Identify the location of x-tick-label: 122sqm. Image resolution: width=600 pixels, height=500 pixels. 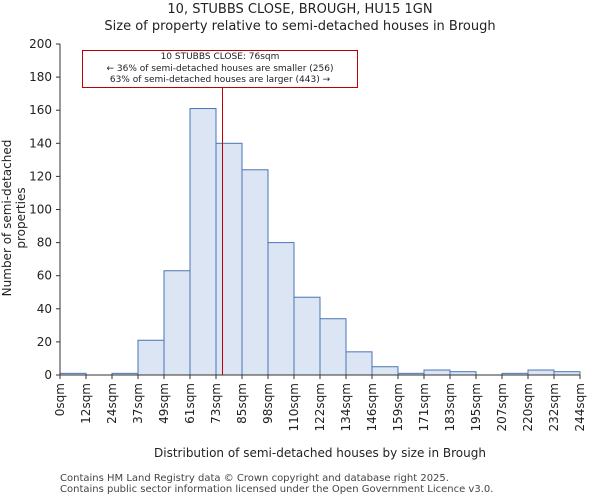
(320, 407).